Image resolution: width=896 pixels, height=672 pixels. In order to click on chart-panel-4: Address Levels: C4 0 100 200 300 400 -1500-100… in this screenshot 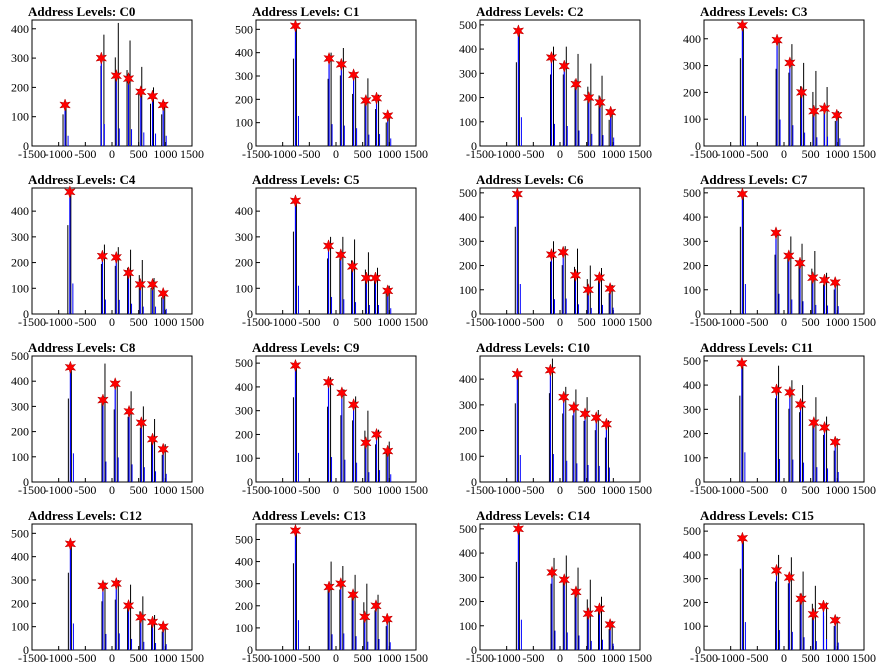, I will do `click(107, 250)`.